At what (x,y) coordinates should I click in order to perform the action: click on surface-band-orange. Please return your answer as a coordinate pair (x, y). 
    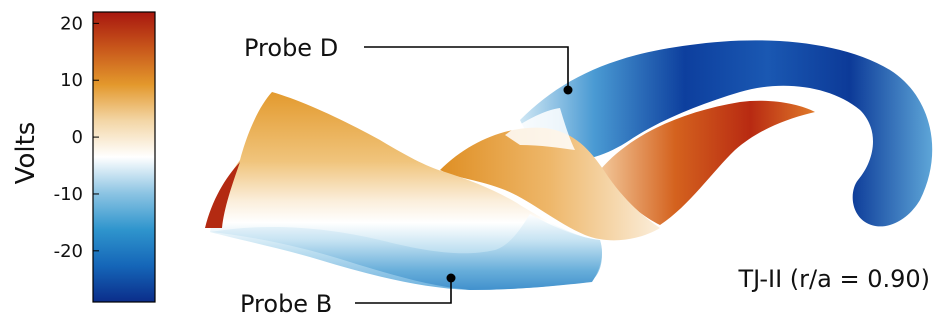
    Looking at the image, I should click on (550, 184).